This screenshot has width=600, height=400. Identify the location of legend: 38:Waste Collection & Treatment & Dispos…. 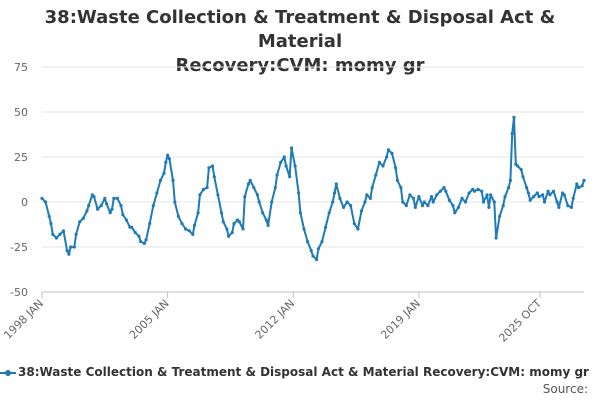
(300, 372).